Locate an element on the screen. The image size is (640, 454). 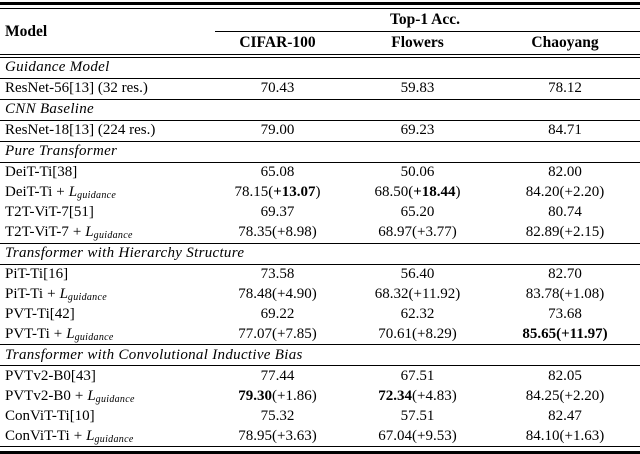
accuracy-value: 70.61 is located at coordinates (395, 333).